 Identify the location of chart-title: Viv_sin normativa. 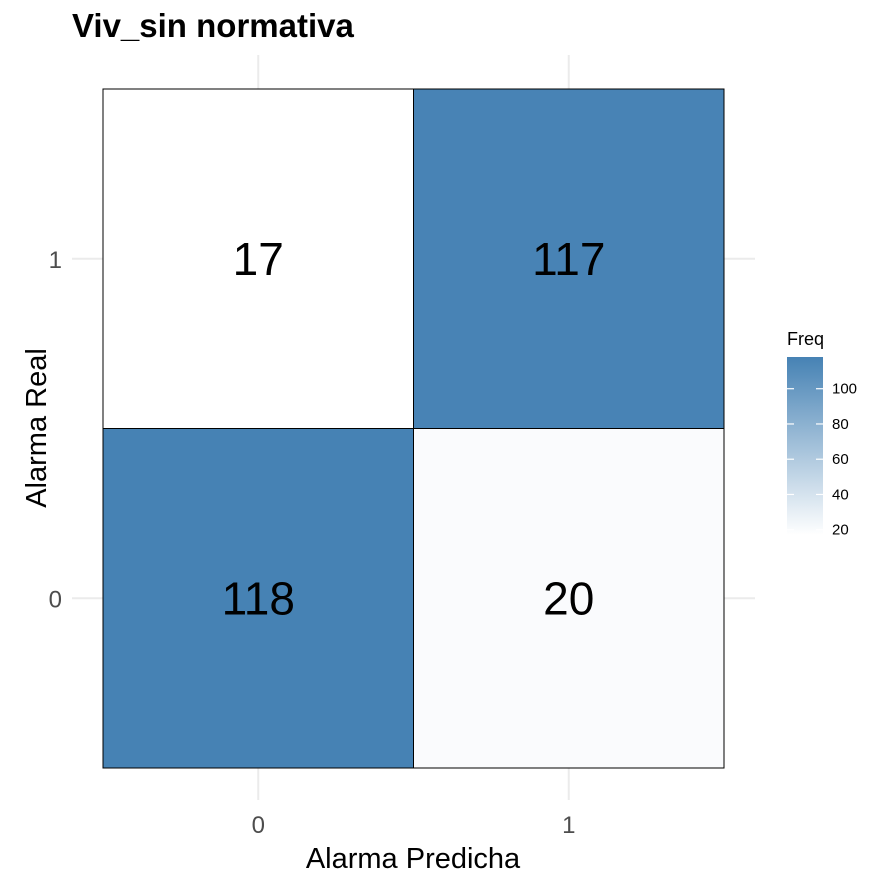
(213, 25).